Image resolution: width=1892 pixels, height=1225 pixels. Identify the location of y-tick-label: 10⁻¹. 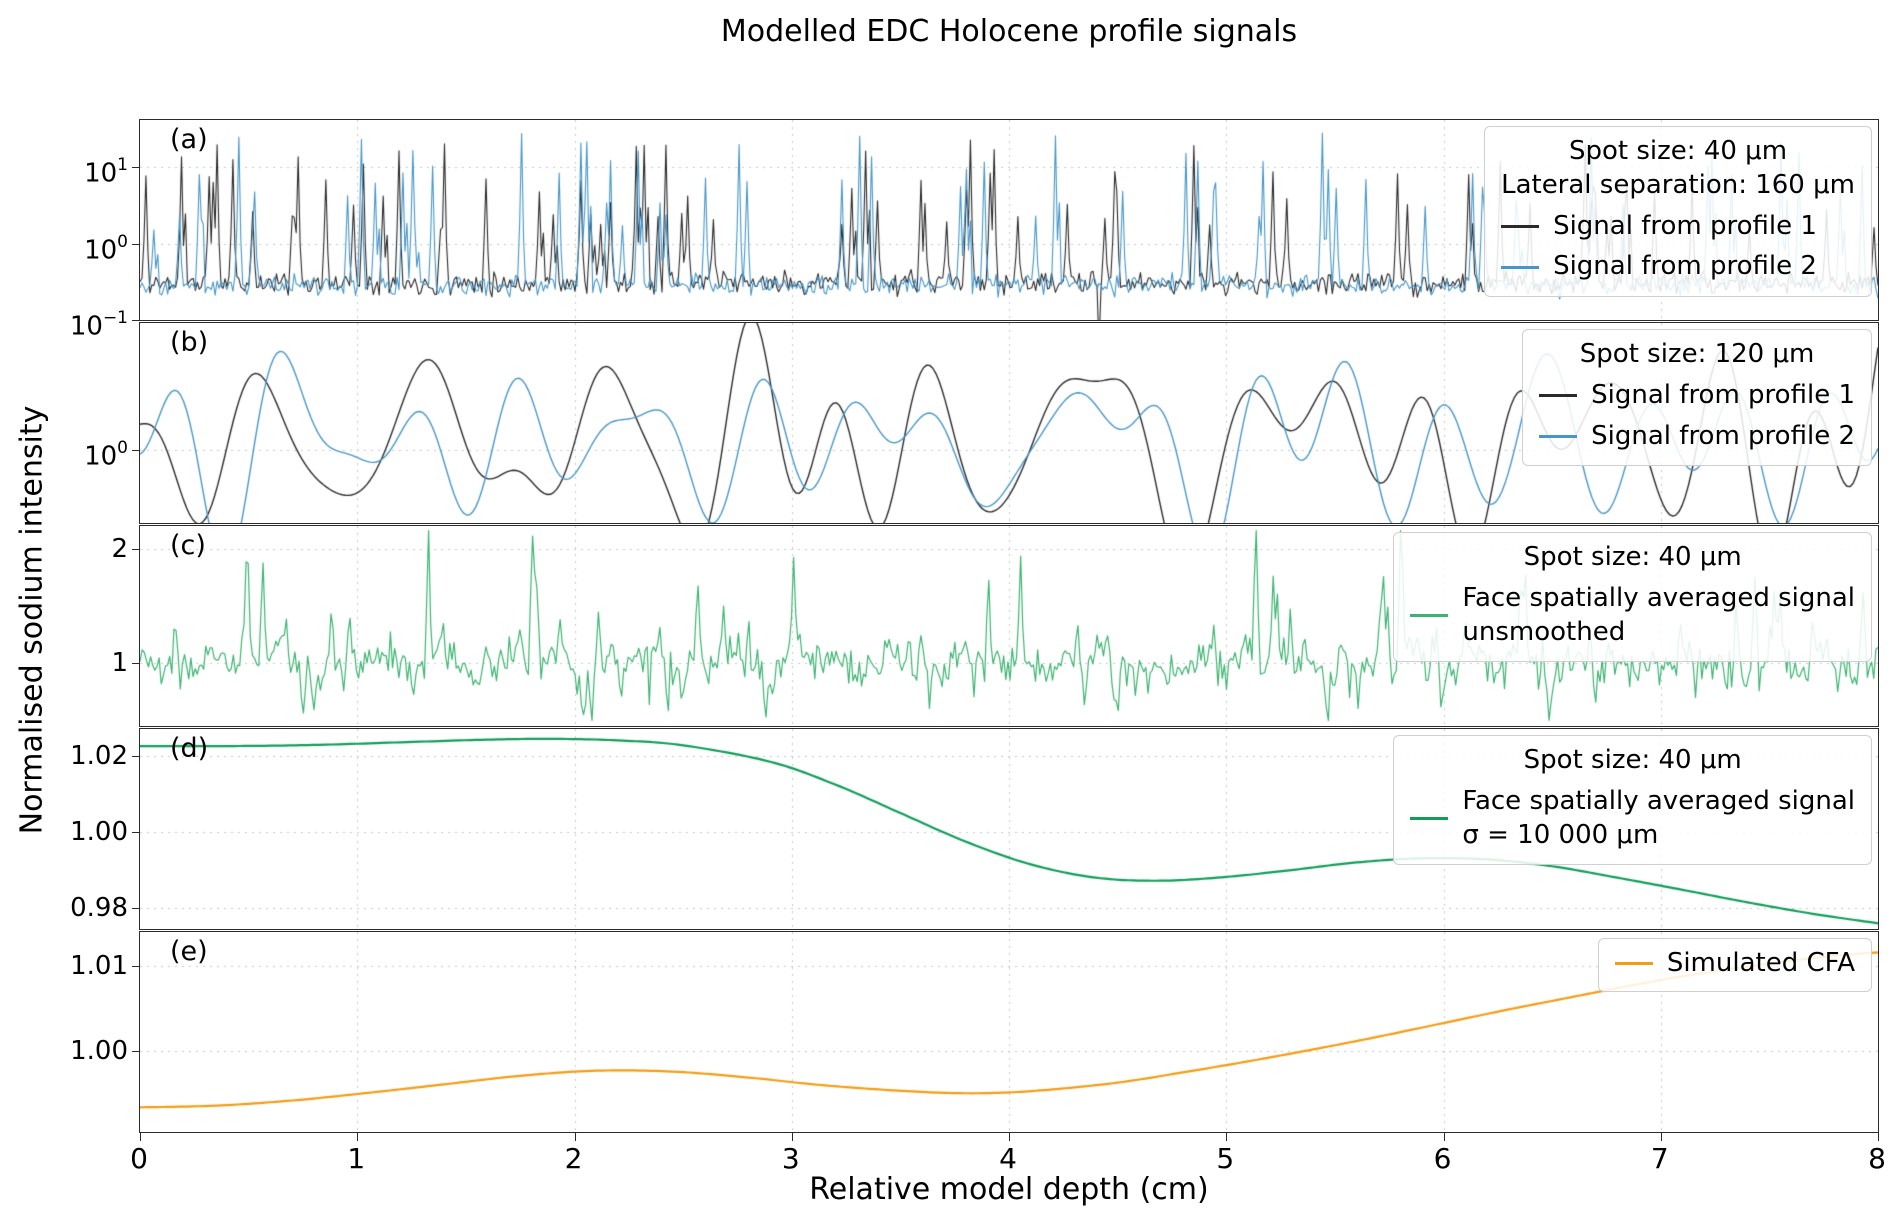
(98, 325).